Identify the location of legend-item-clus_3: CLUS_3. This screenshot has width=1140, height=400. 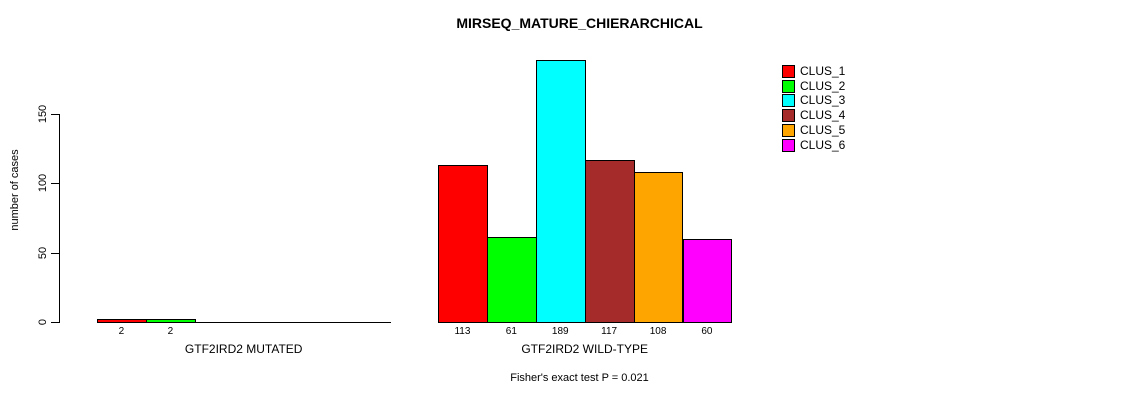
(827, 100).